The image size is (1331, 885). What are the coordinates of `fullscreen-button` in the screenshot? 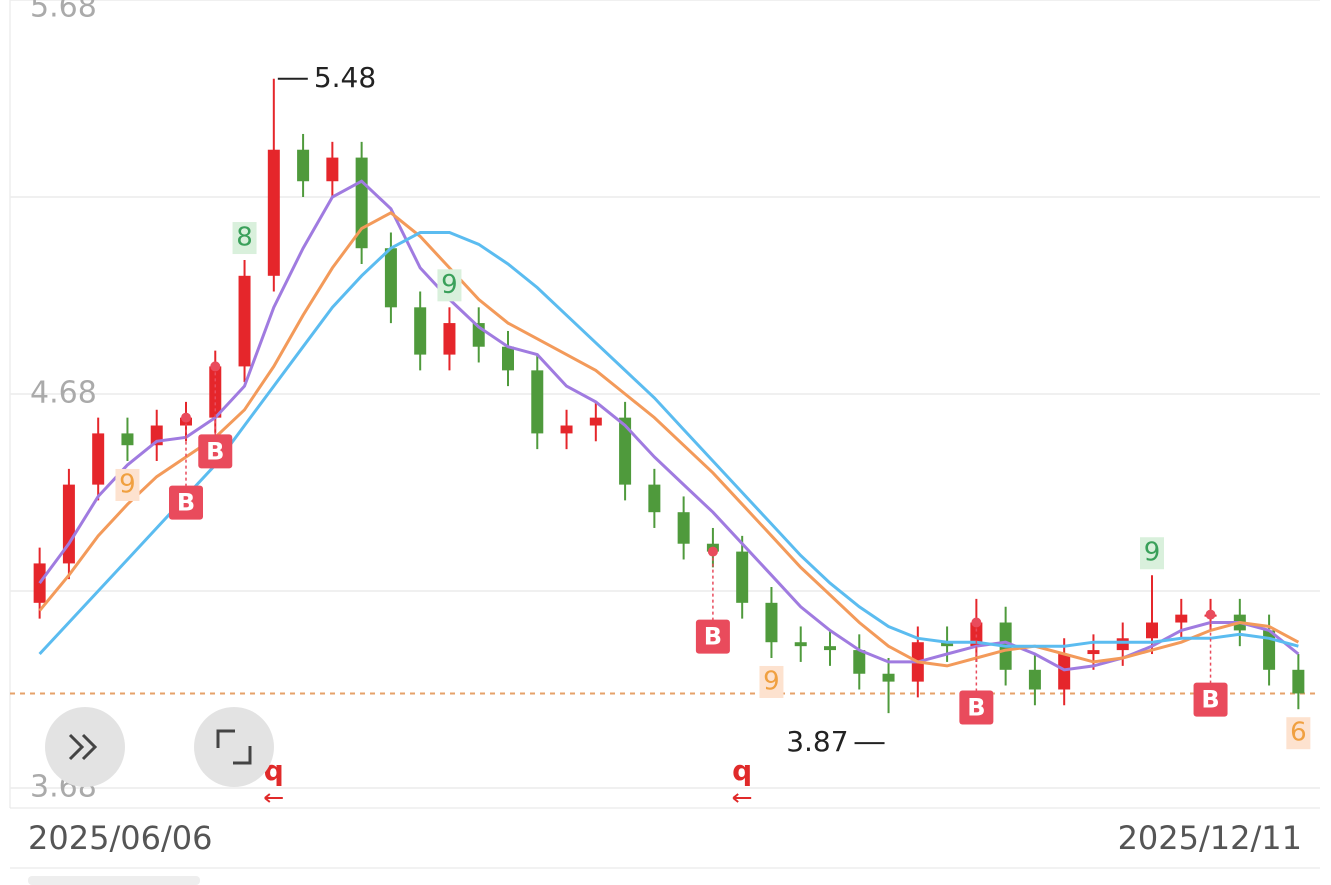 It's located at (234, 747).